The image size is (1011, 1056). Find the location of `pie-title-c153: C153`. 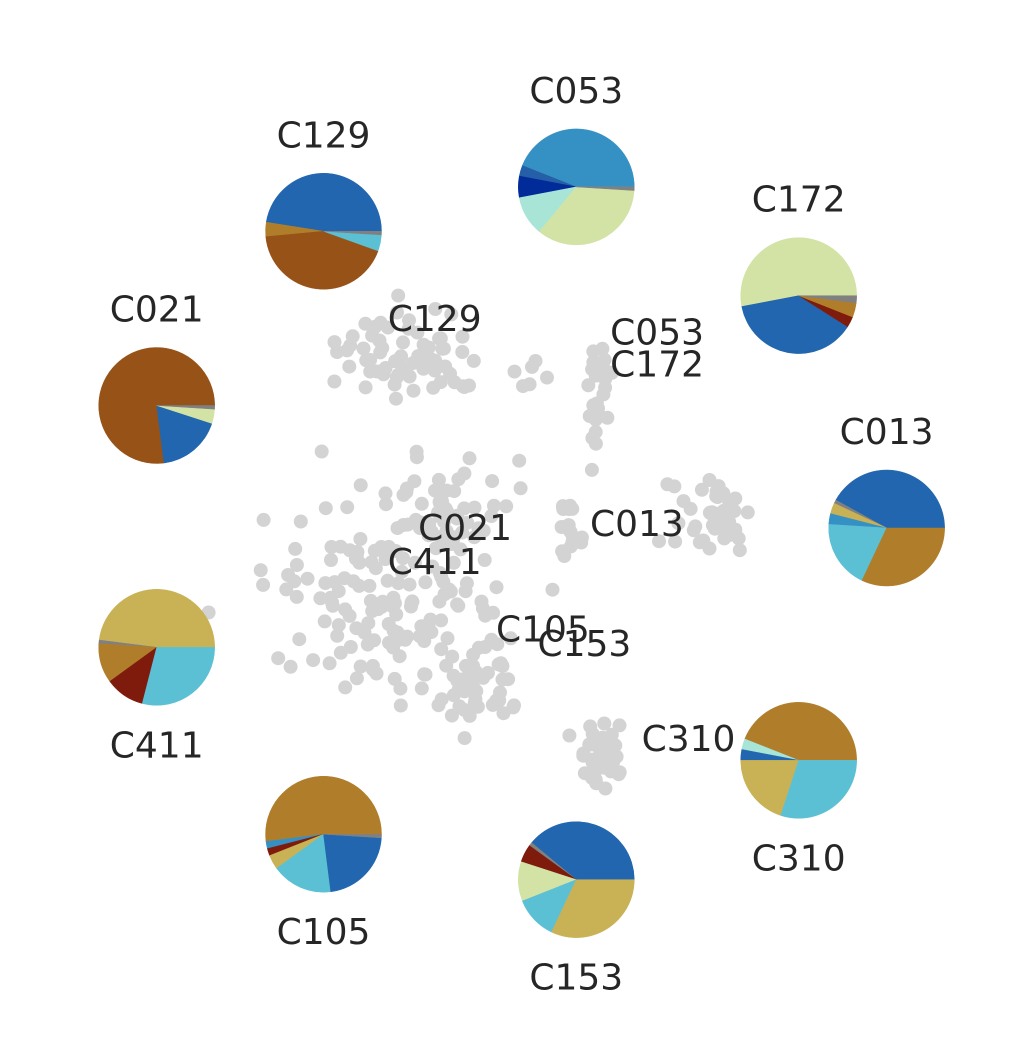

pie-title-c153: C153 is located at coordinates (576, 978).